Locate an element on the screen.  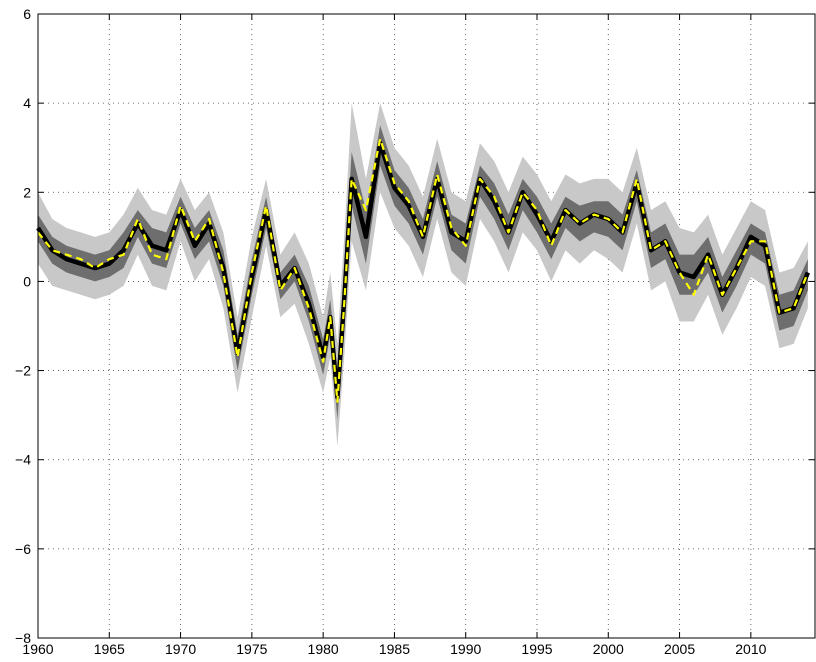
x-tick-label: 1985 is located at coordinates (394, 649).